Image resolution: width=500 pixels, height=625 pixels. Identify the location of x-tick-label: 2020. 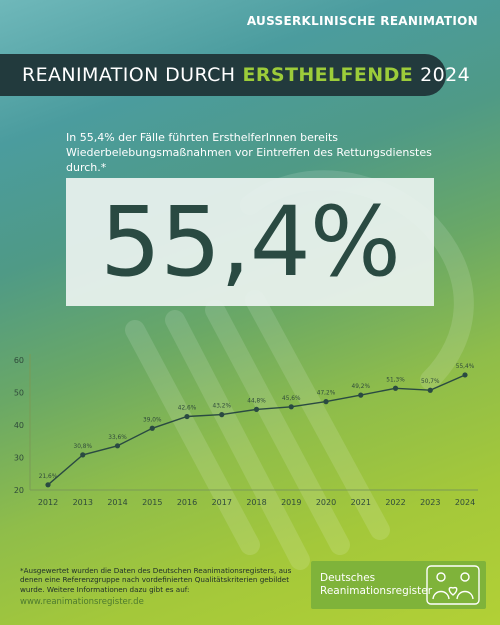
(326, 502).